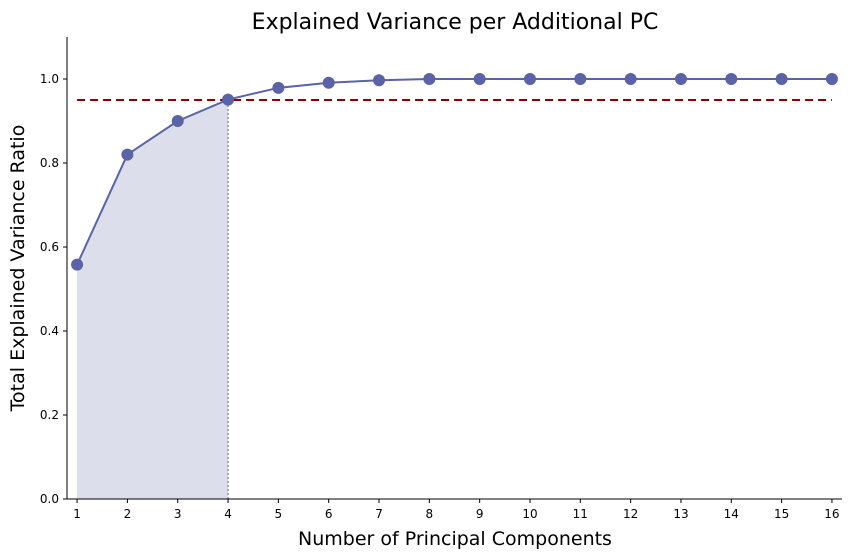 The width and height of the screenshot is (852, 558). Describe the element at coordinates (781, 514) in the screenshot. I see `x-tick-label-15: 15` at that location.